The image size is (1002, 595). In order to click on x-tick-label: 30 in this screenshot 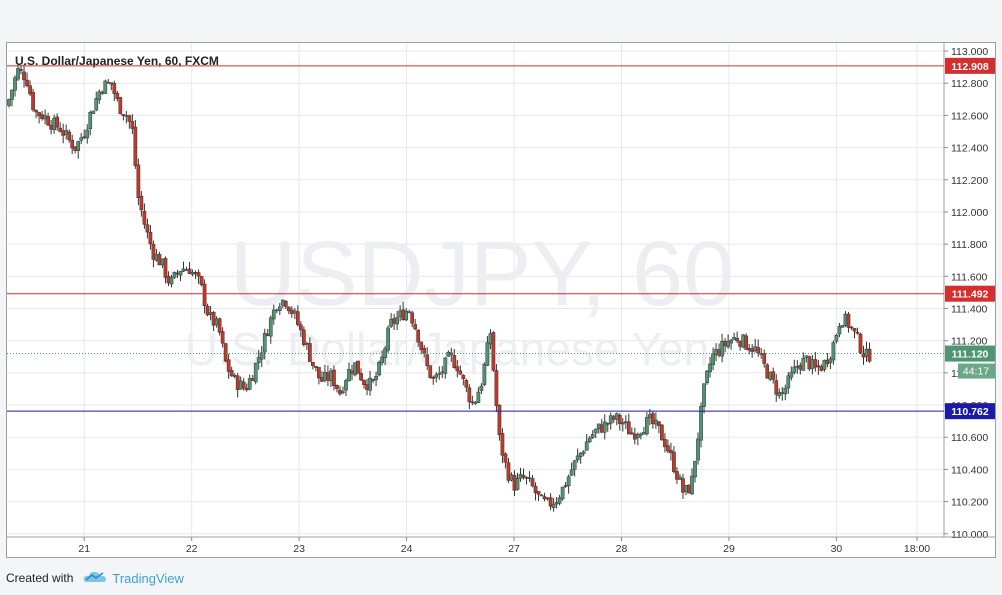, I will do `click(837, 549)`.